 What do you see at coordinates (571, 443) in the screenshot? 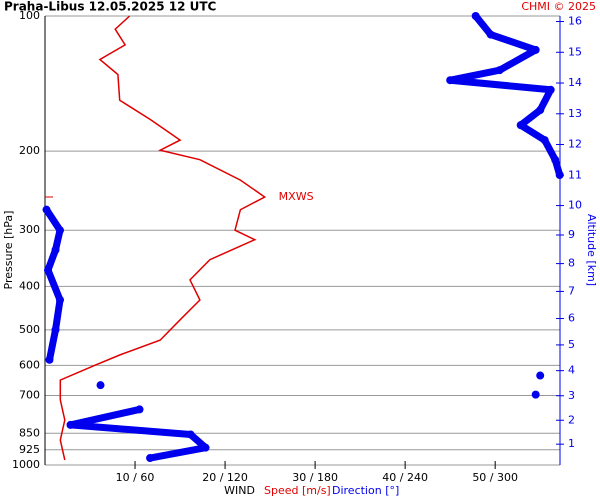
I see `y2-tick-label: 1` at bounding box center [571, 443].